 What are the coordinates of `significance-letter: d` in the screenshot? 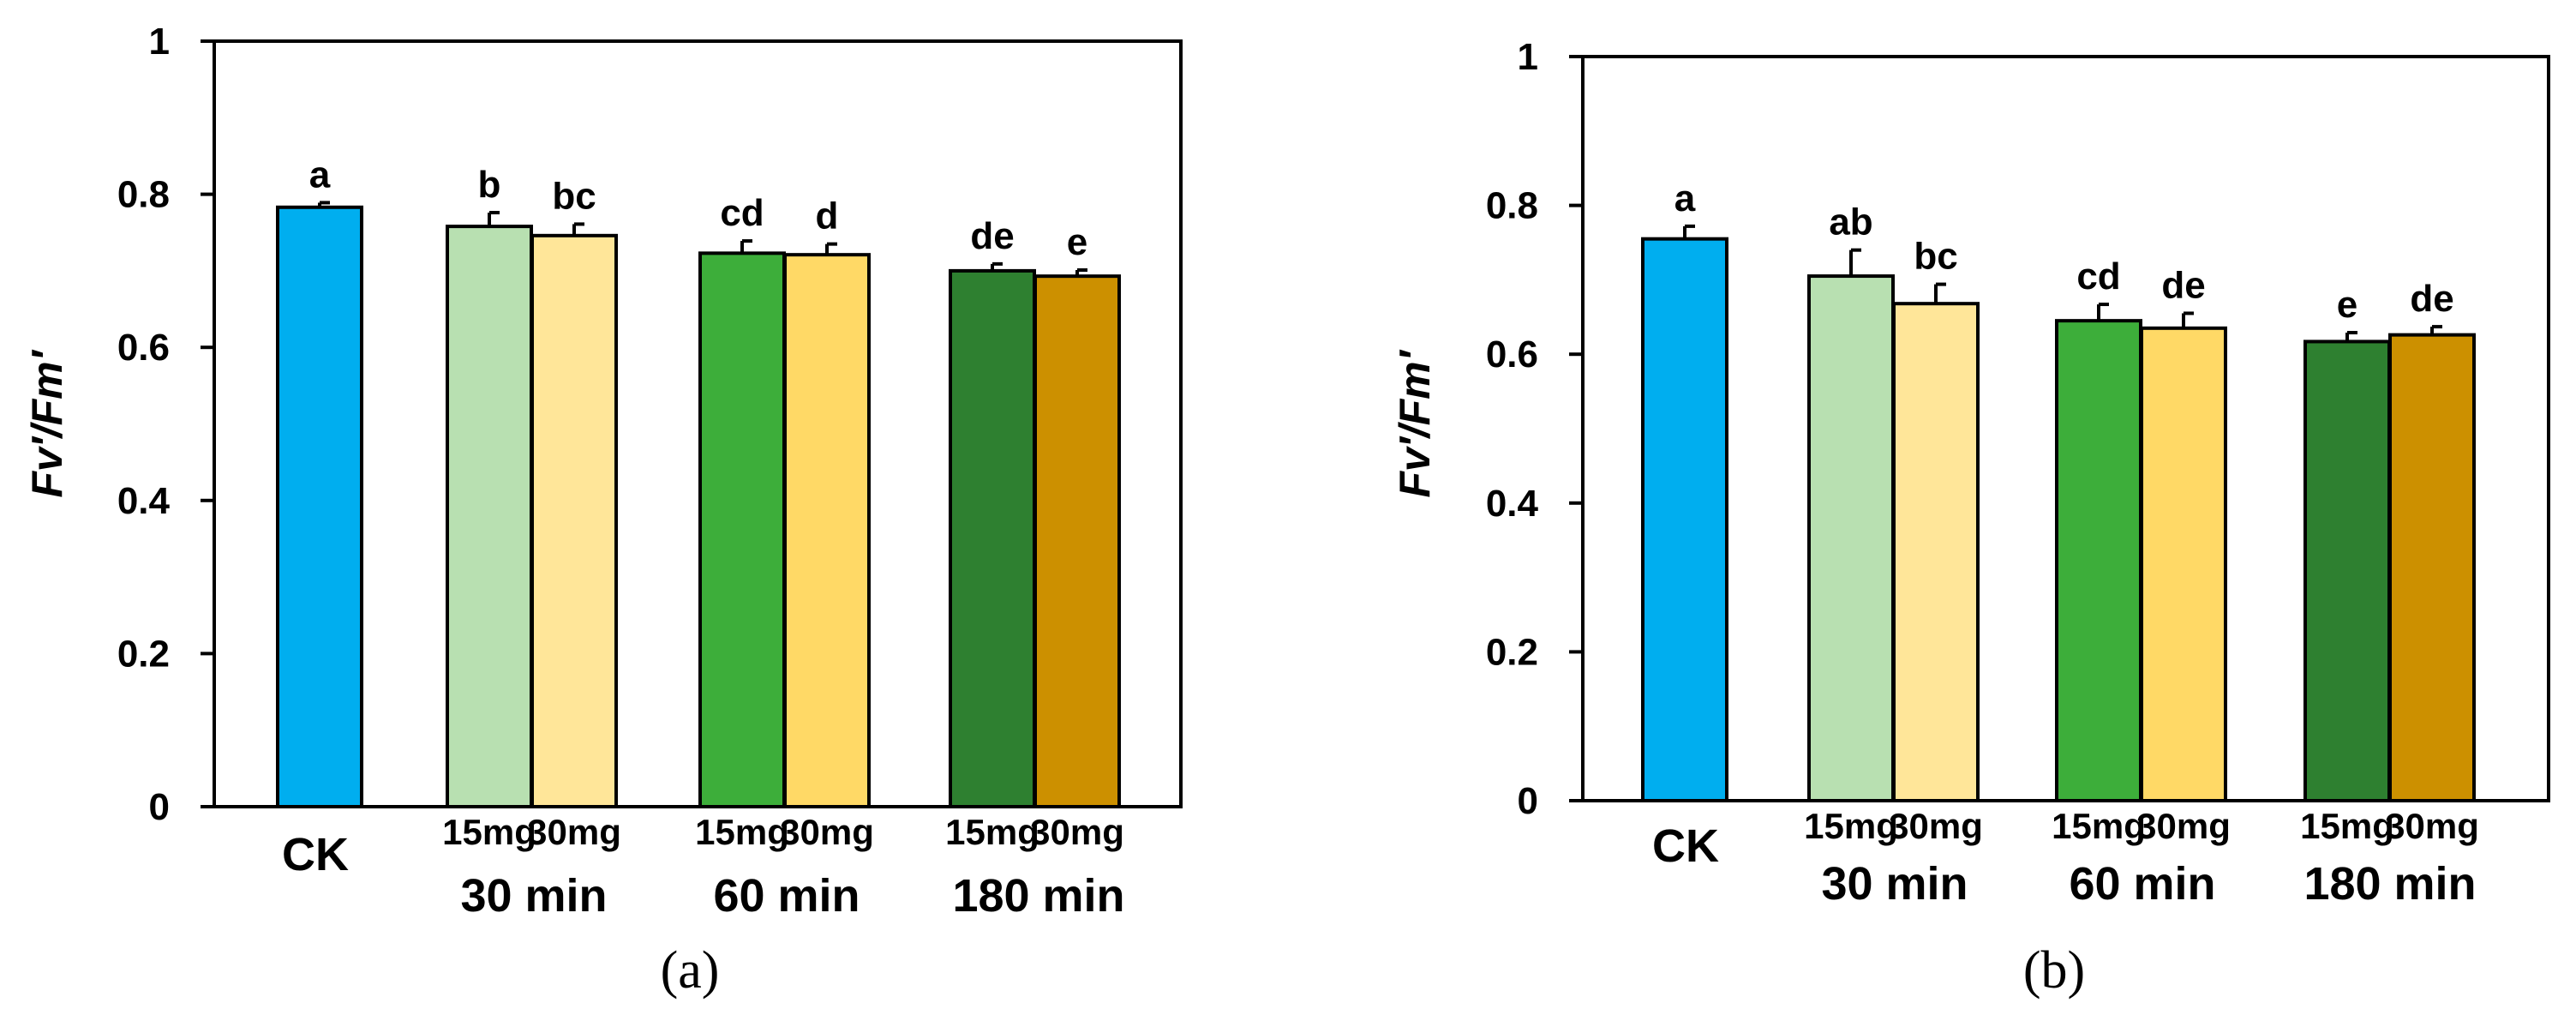 It's located at (827, 216).